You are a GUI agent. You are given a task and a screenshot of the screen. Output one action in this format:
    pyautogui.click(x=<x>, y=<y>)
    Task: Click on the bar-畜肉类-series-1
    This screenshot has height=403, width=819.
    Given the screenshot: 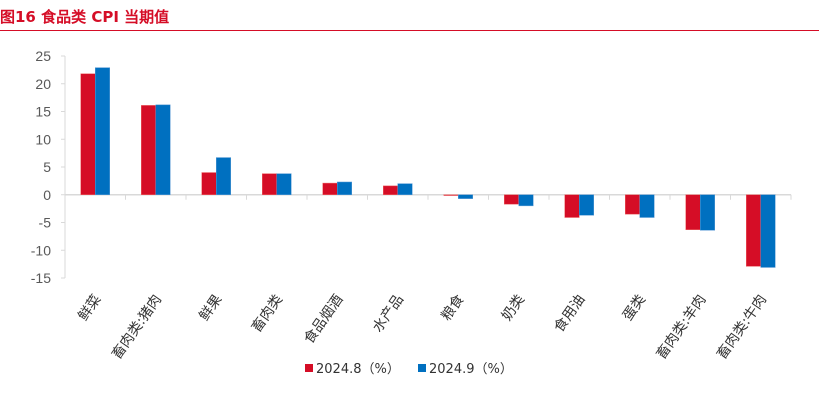 What is the action you would take?
    pyautogui.click(x=284, y=184)
    